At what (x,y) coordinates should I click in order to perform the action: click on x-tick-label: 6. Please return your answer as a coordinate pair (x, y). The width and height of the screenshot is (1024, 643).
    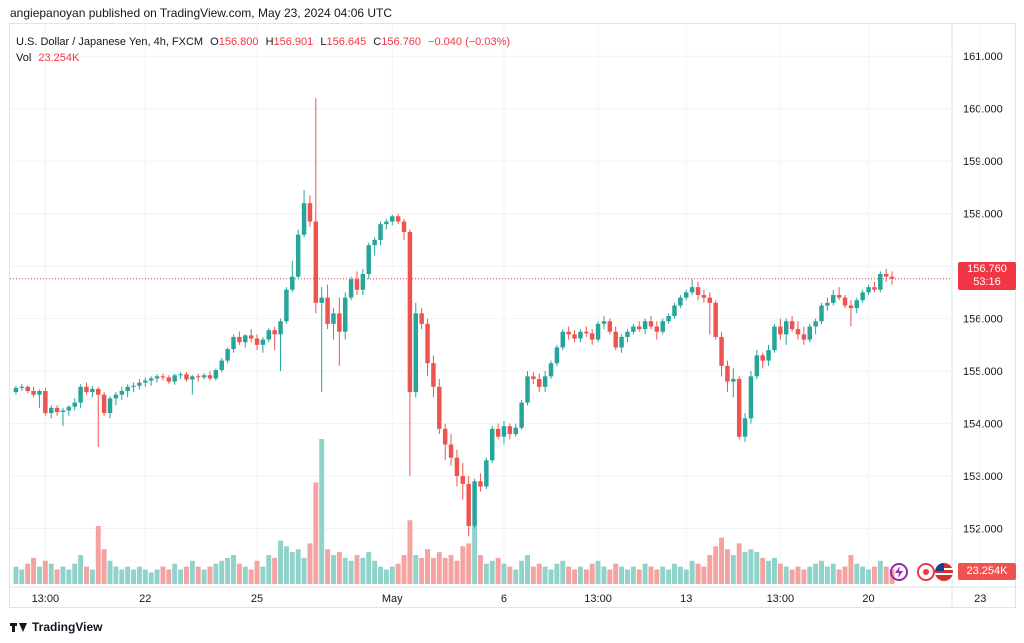
    Looking at the image, I should click on (504, 599).